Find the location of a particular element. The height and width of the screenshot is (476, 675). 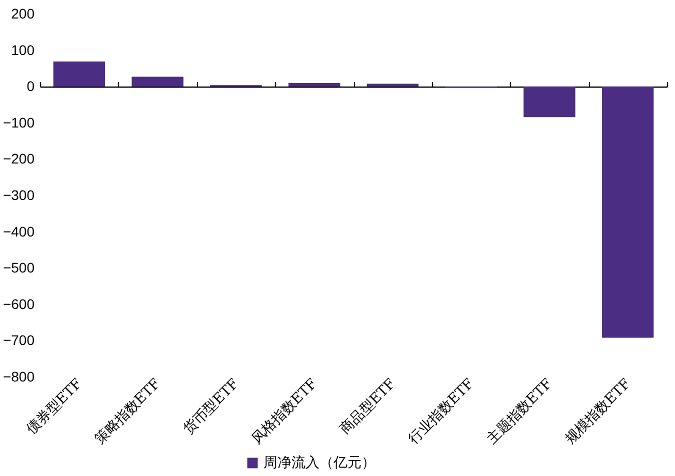

y-tick-label: −100 is located at coordinates (18, 122).